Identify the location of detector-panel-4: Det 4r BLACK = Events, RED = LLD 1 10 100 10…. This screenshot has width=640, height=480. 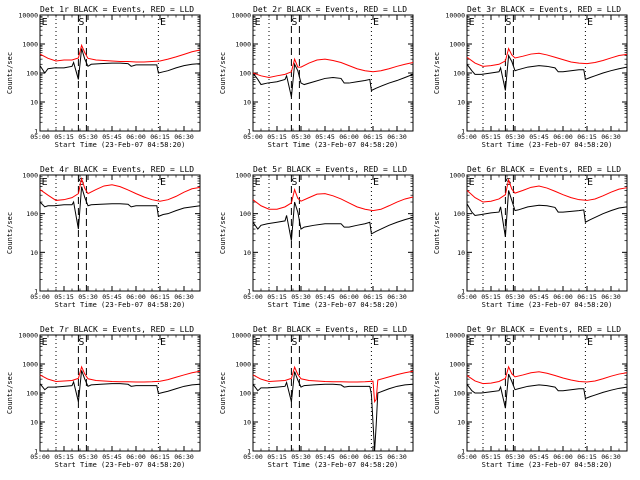
(103, 237).